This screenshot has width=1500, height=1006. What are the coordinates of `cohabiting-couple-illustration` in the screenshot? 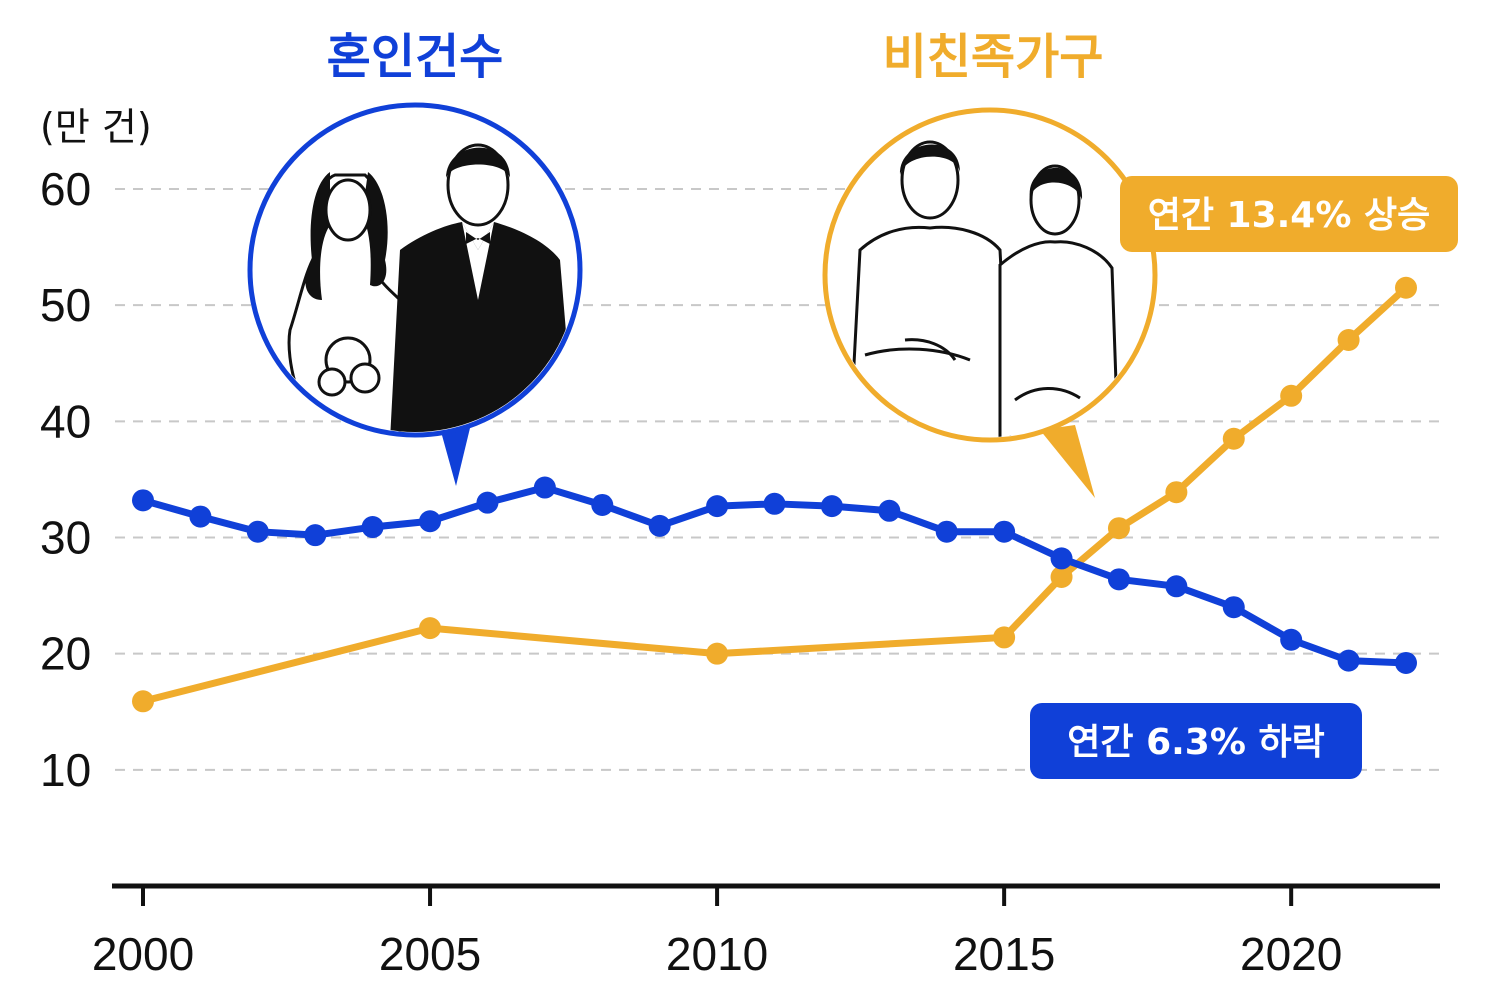 It's located at (990, 302).